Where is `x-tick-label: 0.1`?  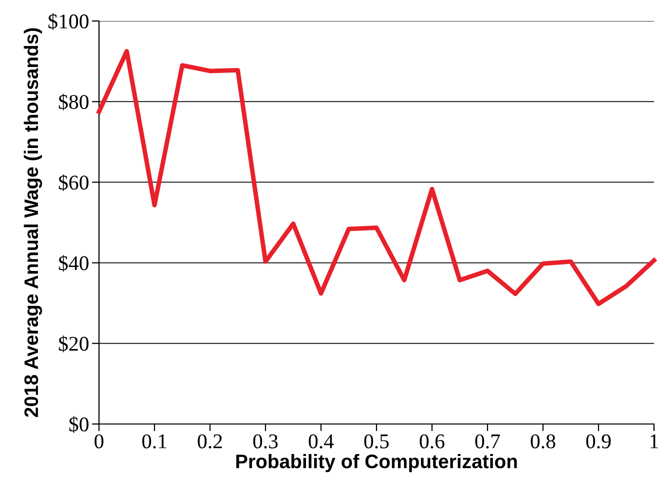 x-tick-label: 0.1 is located at coordinates (154, 441).